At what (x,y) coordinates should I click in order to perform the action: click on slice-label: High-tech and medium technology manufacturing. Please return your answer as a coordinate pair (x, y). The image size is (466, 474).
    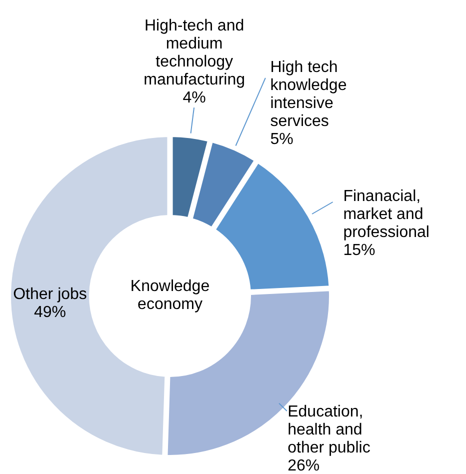
    Looking at the image, I should click on (194, 53).